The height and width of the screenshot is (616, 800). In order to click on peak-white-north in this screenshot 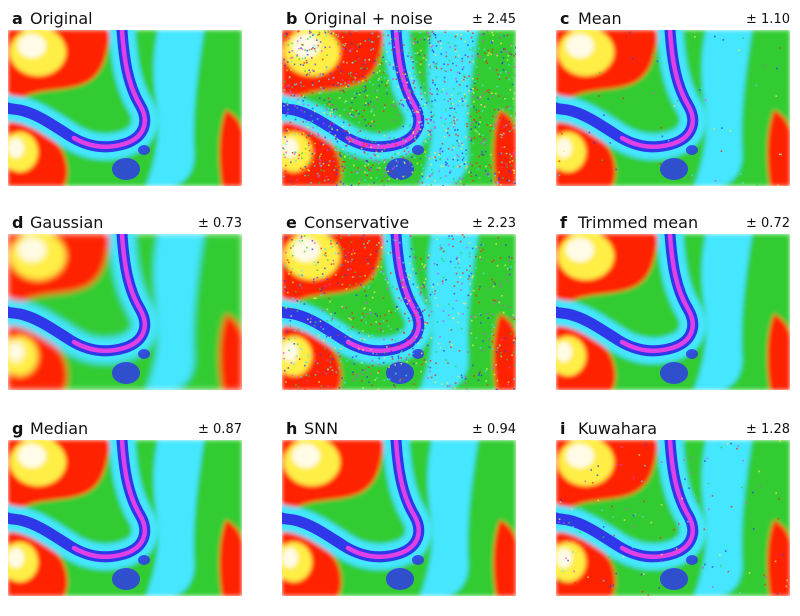, I will do `click(580, 250)`.